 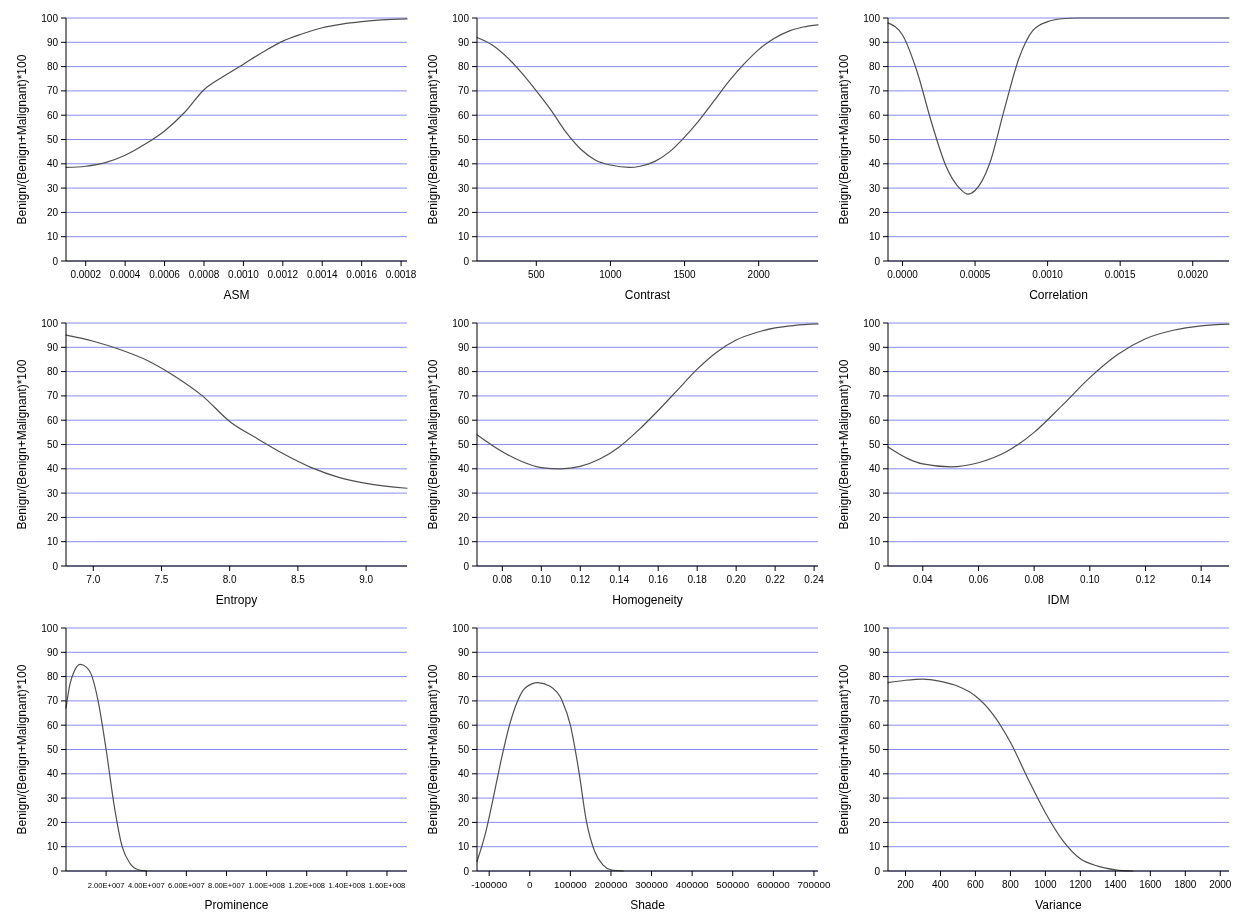 What do you see at coordinates (244, 274) in the screenshot?
I see `x-tick-label: 0.0010` at bounding box center [244, 274].